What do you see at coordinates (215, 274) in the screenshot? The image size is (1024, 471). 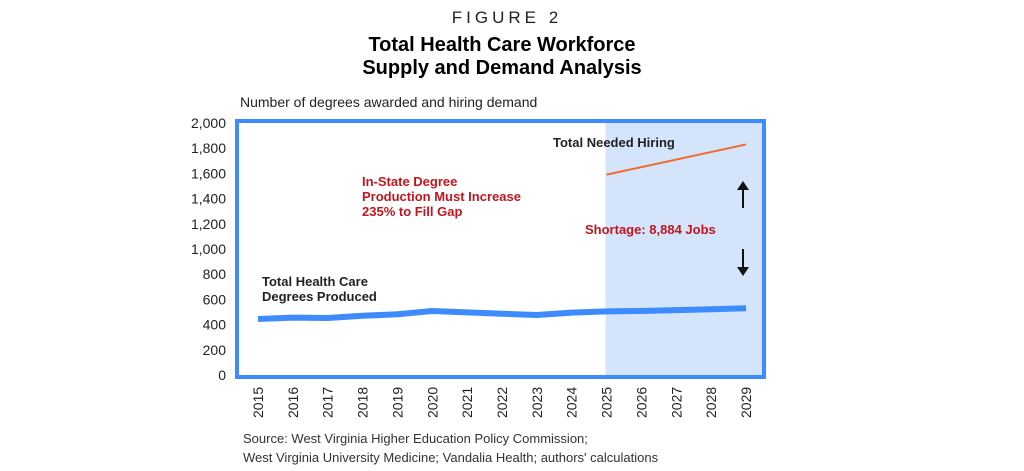 I see `y-tick-label: 800` at bounding box center [215, 274].